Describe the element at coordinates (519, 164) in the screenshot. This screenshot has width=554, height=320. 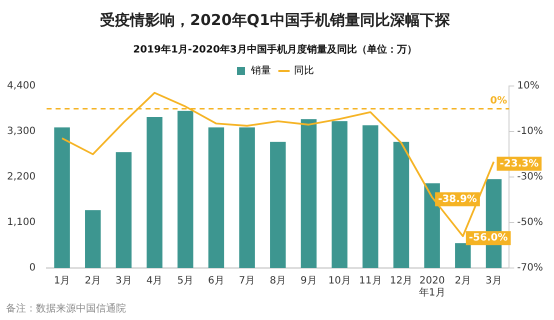
I see `data-label: -23.3%` at that location.